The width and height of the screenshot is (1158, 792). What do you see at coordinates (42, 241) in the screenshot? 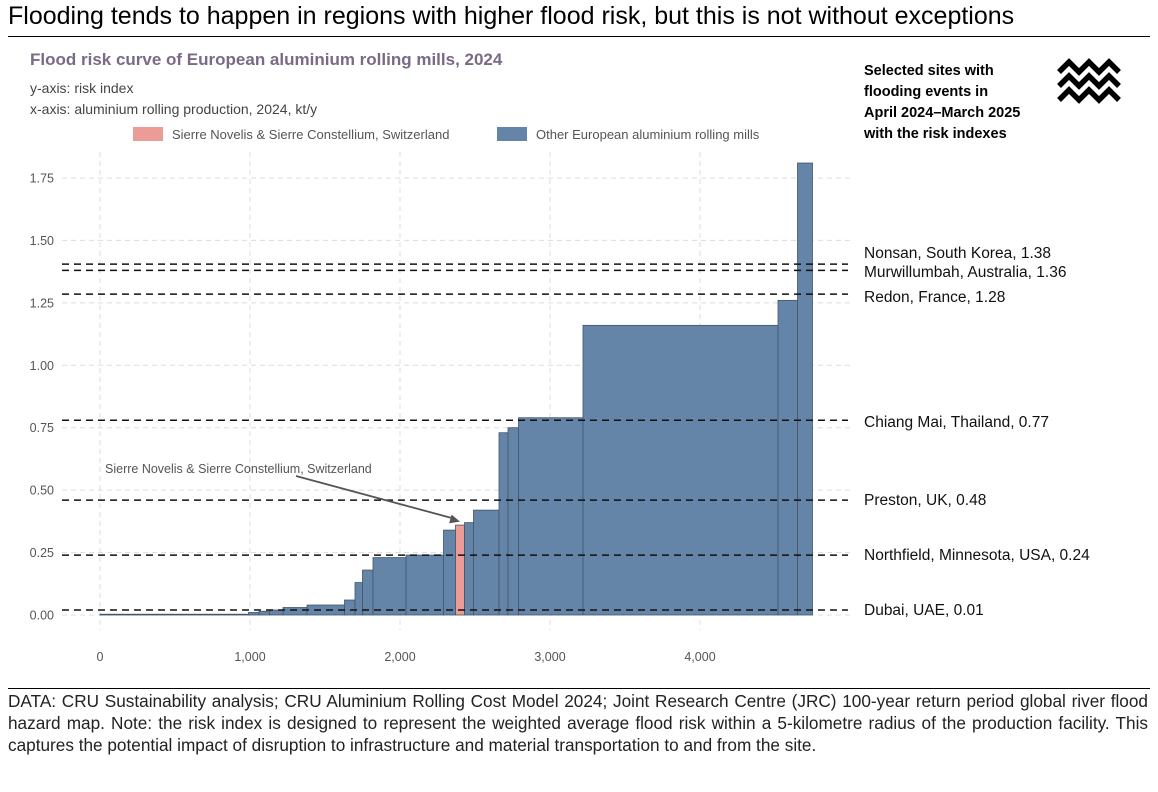
I see `y-tick-label: 1.50` at bounding box center [42, 241].